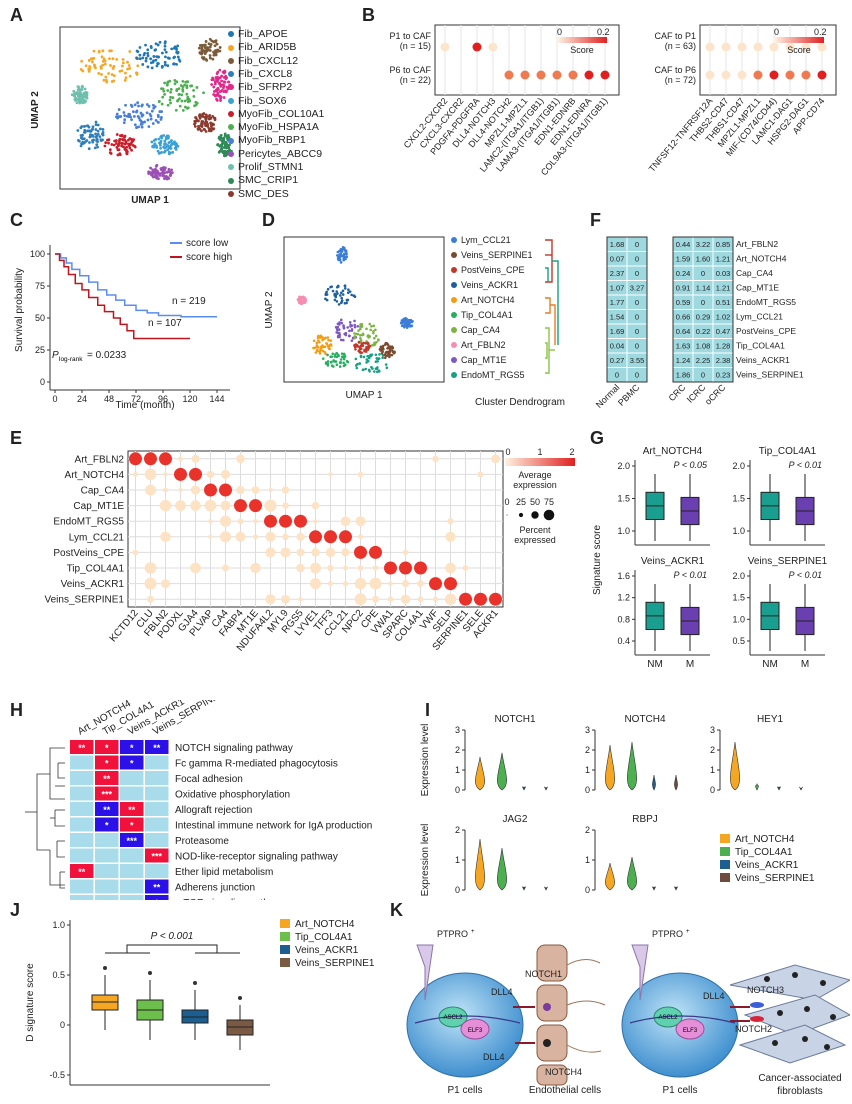 This screenshot has width=852, height=1104. What do you see at coordinates (263, 193) in the screenshot?
I see `legend-label: SMC_DES` at bounding box center [263, 193].